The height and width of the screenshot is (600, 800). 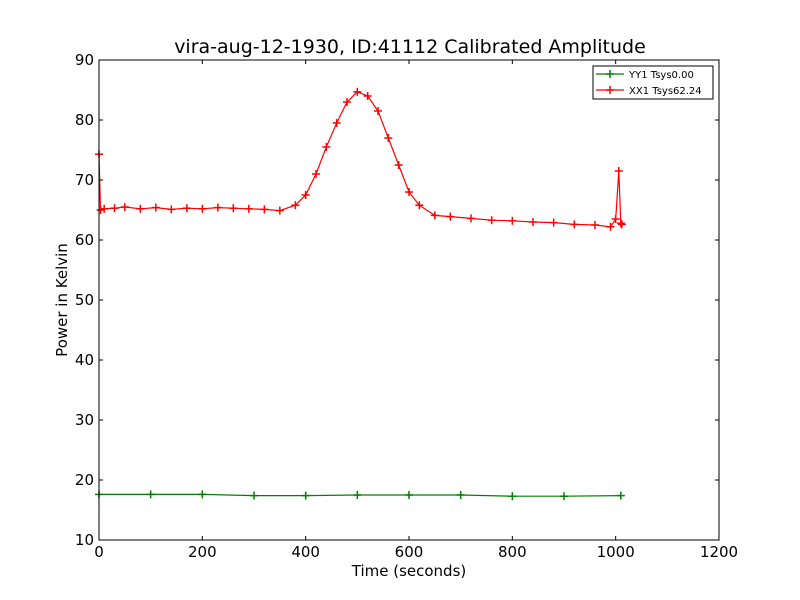 What do you see at coordinates (616, 552) in the screenshot?
I see `x-tick-label: 1000` at bounding box center [616, 552].